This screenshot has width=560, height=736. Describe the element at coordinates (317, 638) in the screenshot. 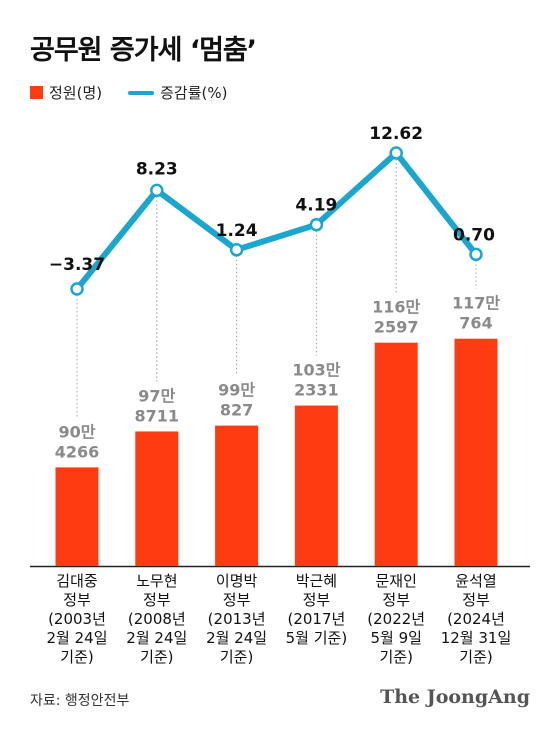

I see `category-label: 5월 기준)` at that location.